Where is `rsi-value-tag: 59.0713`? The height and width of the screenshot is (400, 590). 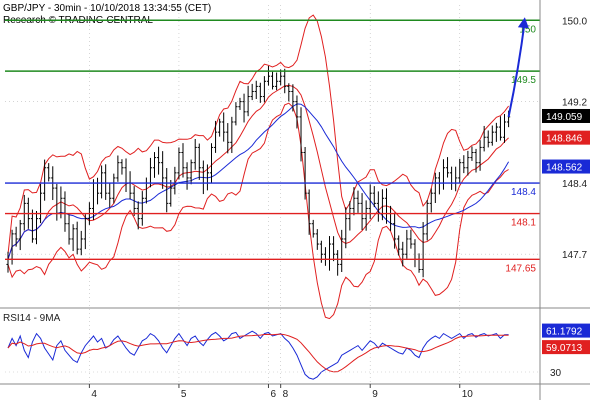
rsi-value-tag: 59.0713 is located at coordinates (566, 347).